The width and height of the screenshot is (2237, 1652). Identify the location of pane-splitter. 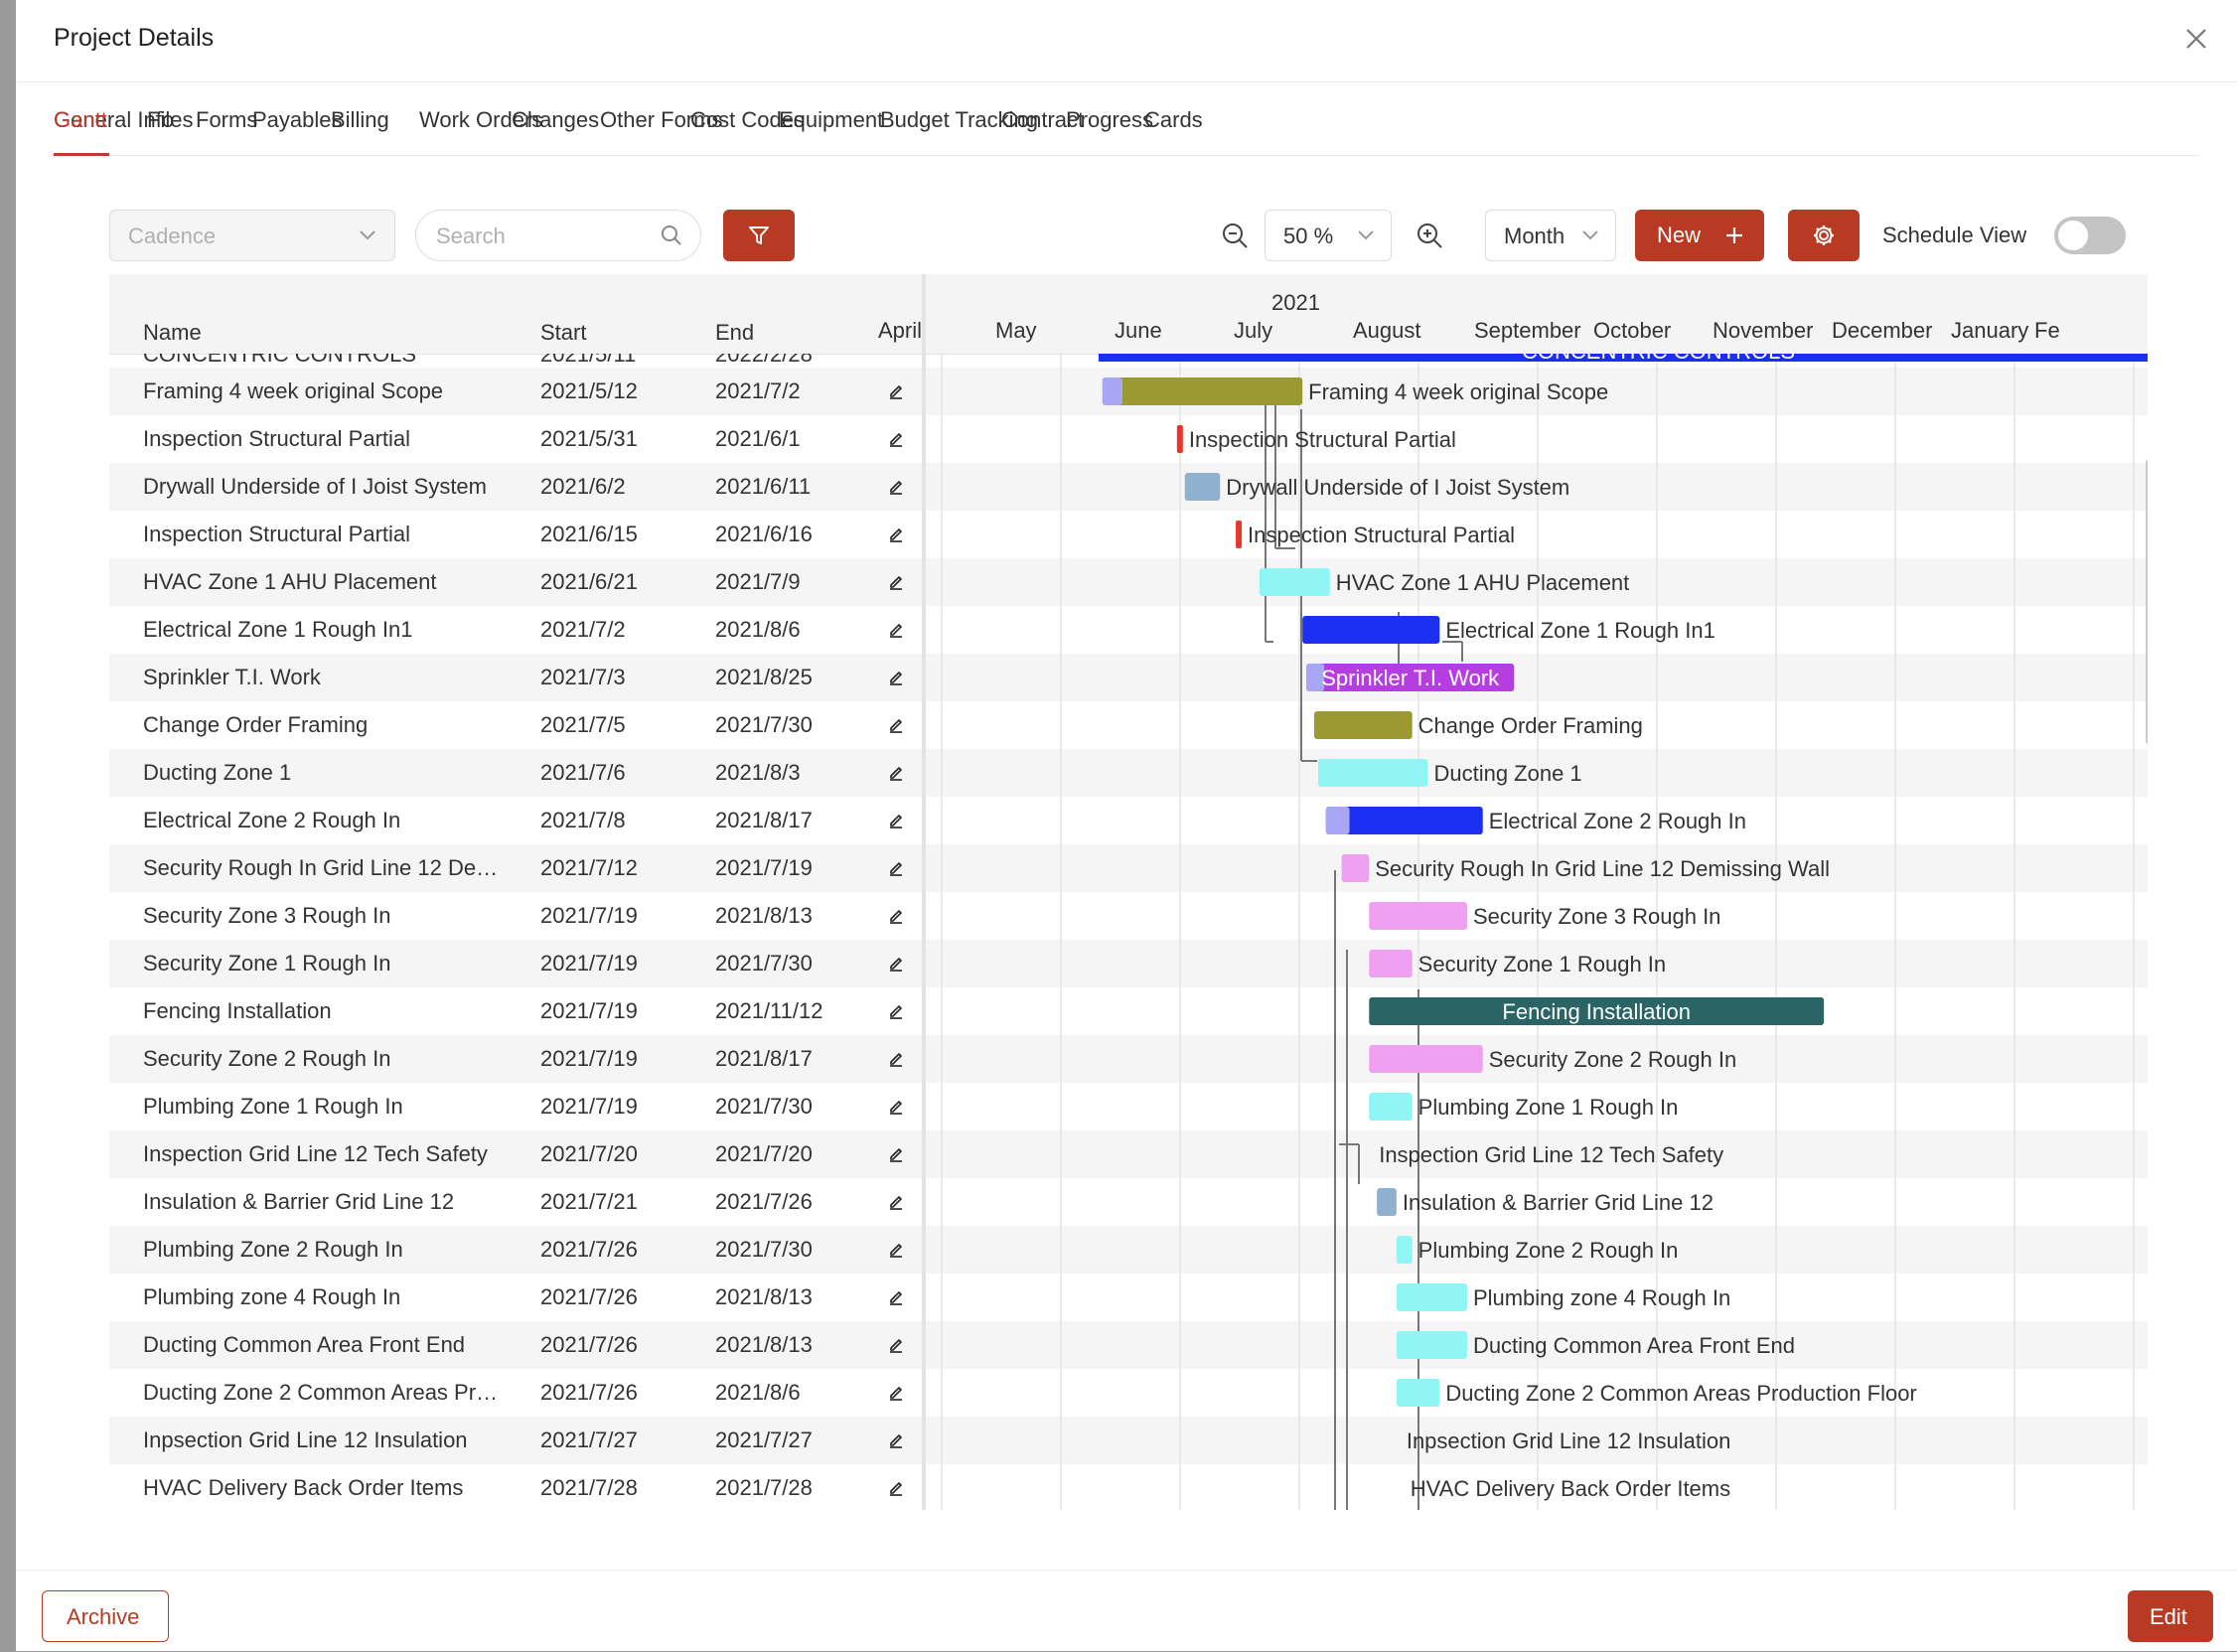
(924, 892).